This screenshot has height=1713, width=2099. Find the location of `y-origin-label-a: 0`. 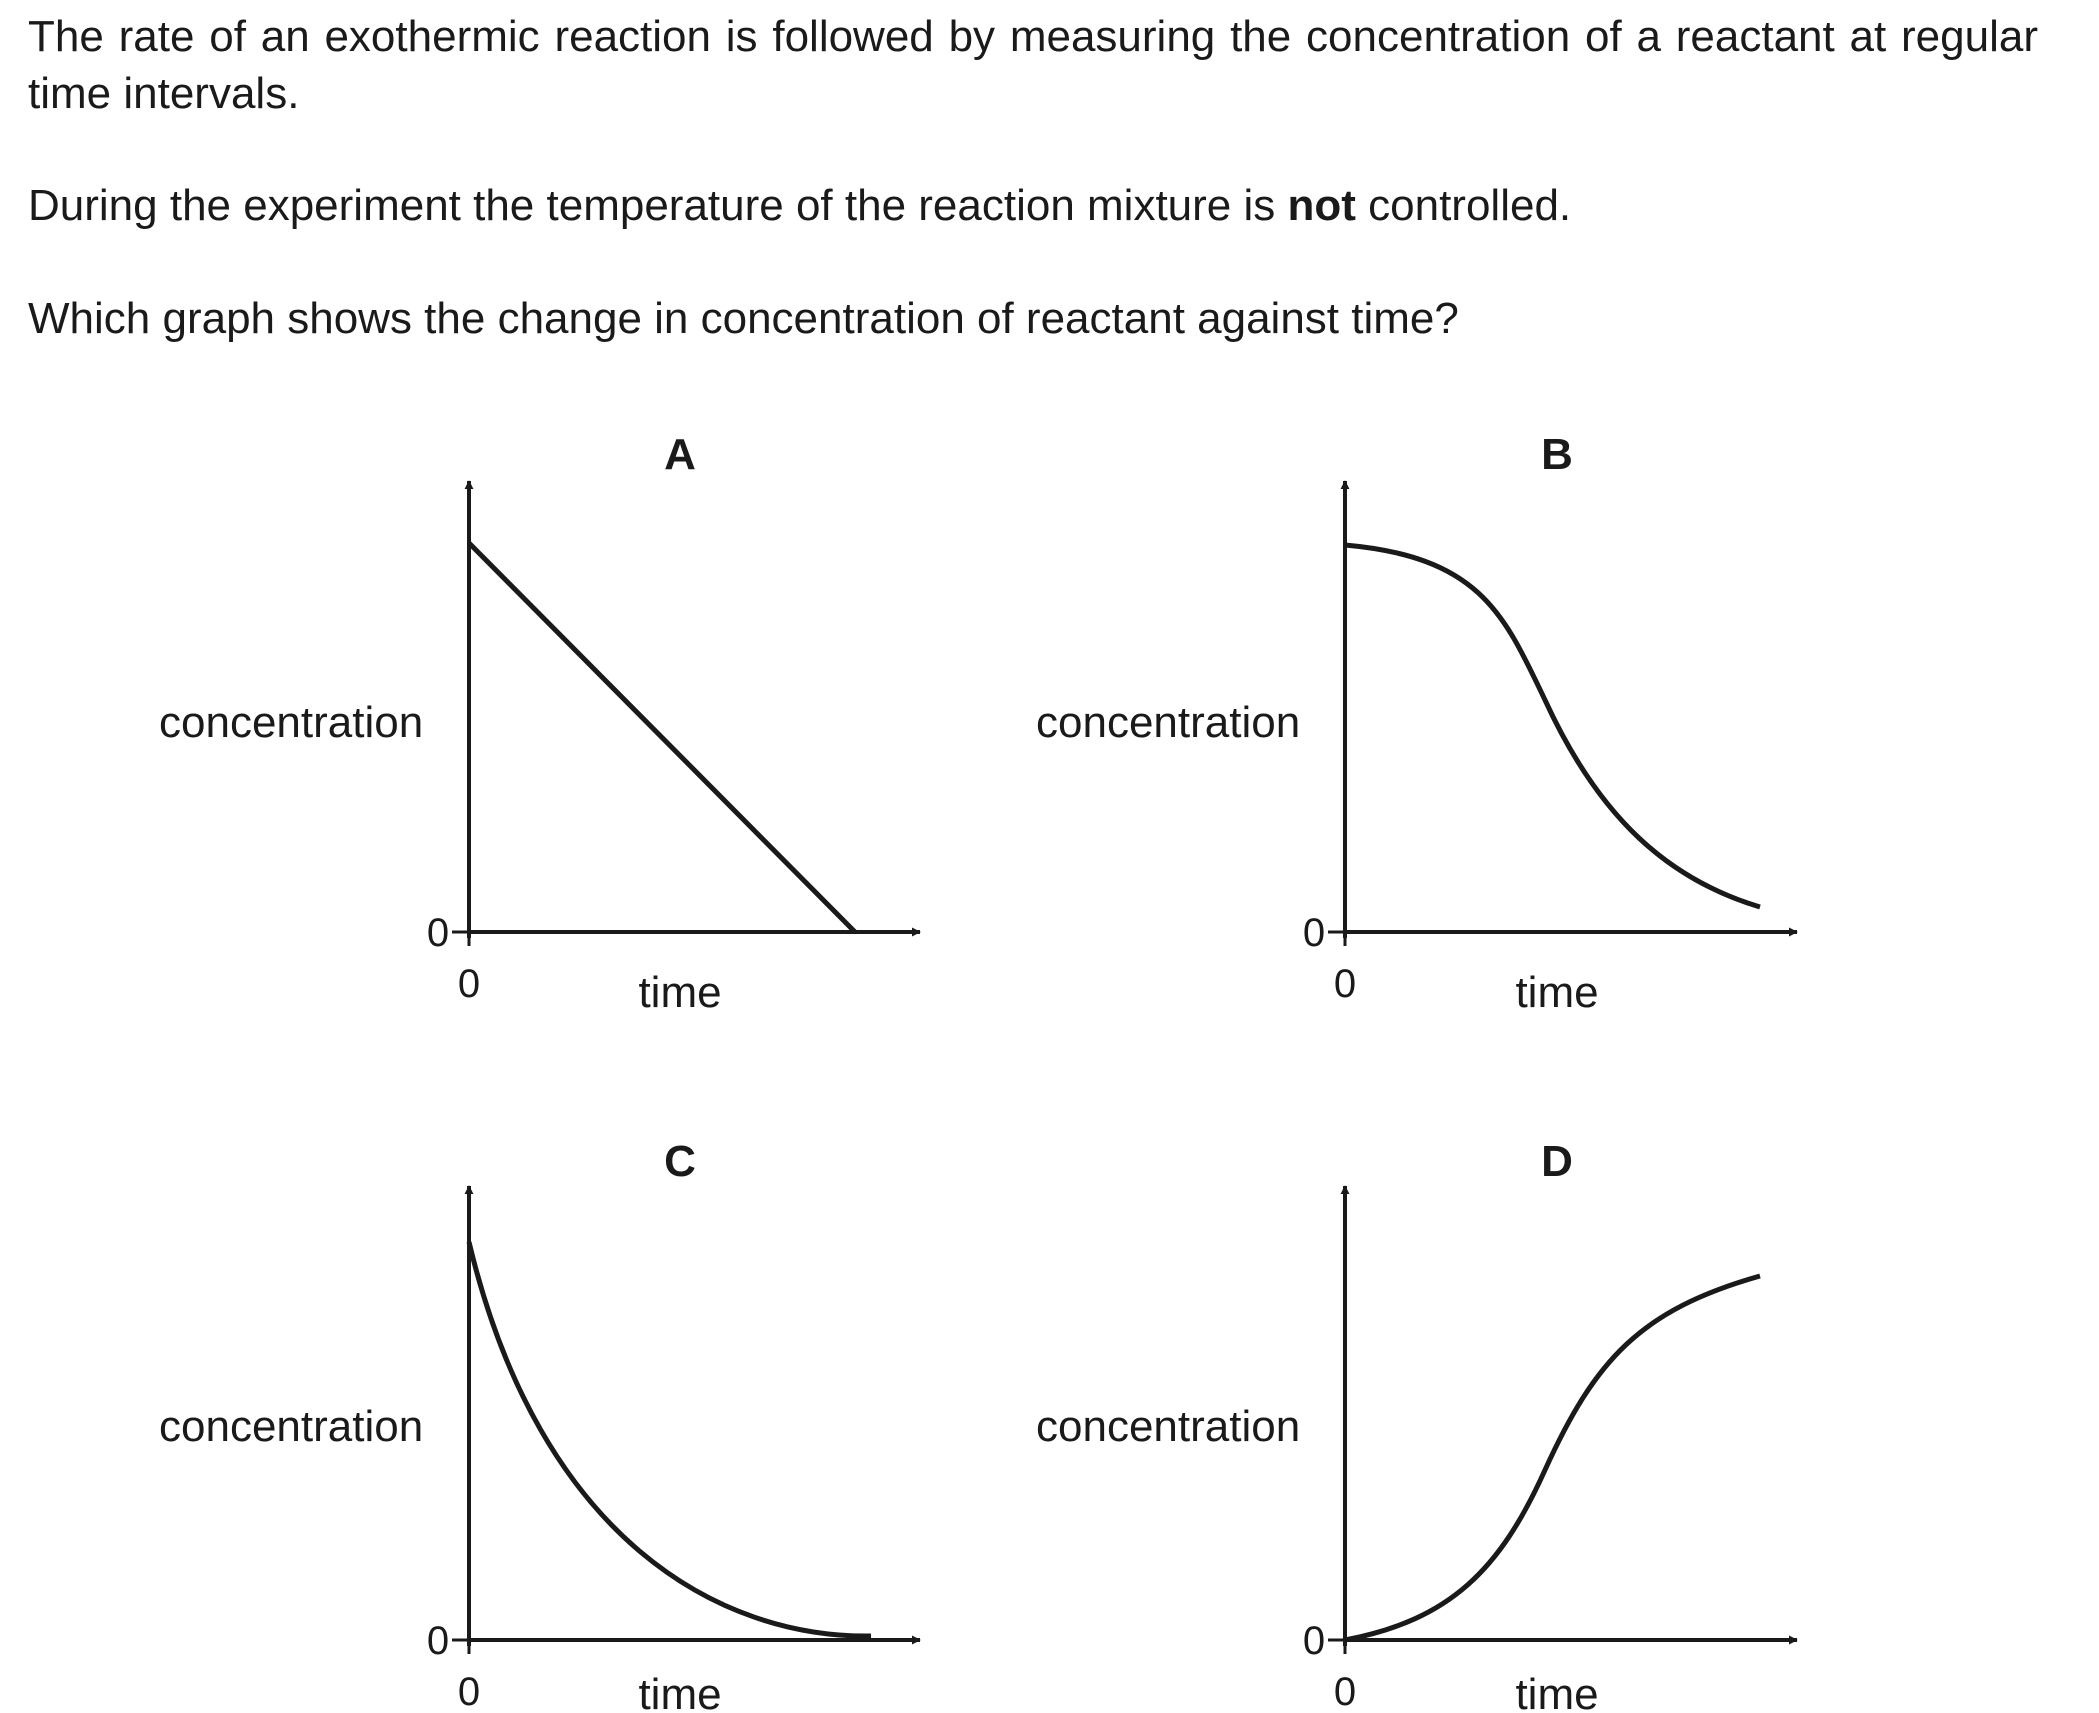

y-origin-label-a: 0 is located at coordinates (438, 933).